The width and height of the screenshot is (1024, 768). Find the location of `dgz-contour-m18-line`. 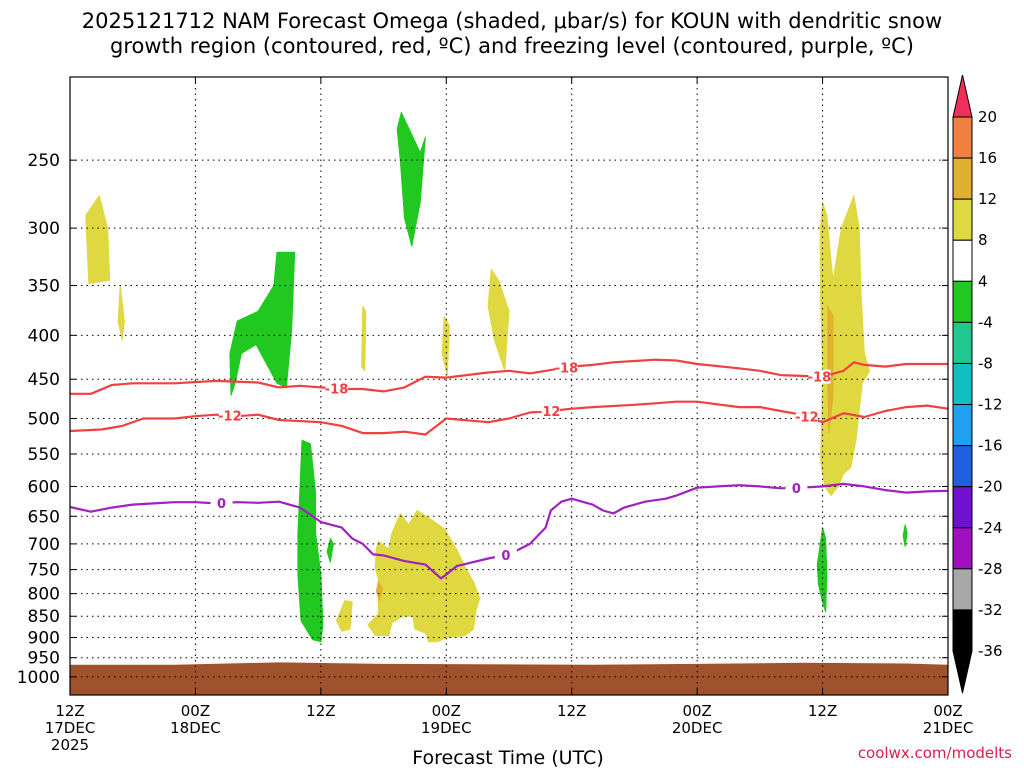

dgz-contour-m18-line is located at coordinates (509, 376).